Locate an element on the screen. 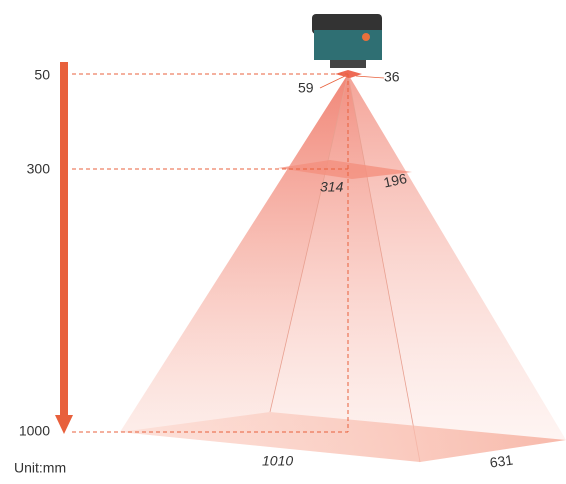 Image resolution: width=566 pixels, height=484 pixels. dimension-label: 59 is located at coordinates (306, 88).